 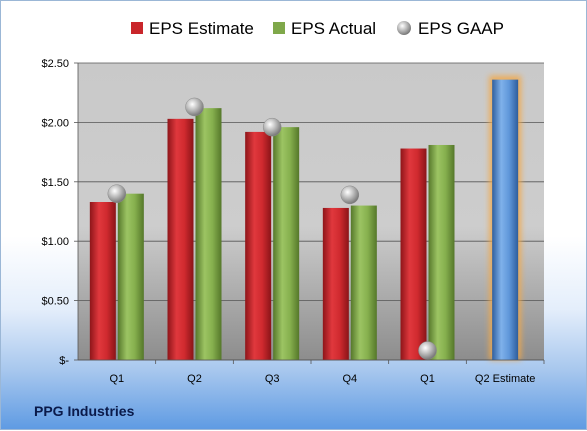 What do you see at coordinates (55, 183) in the screenshot?
I see `y-tick-label: $1.50` at bounding box center [55, 183].